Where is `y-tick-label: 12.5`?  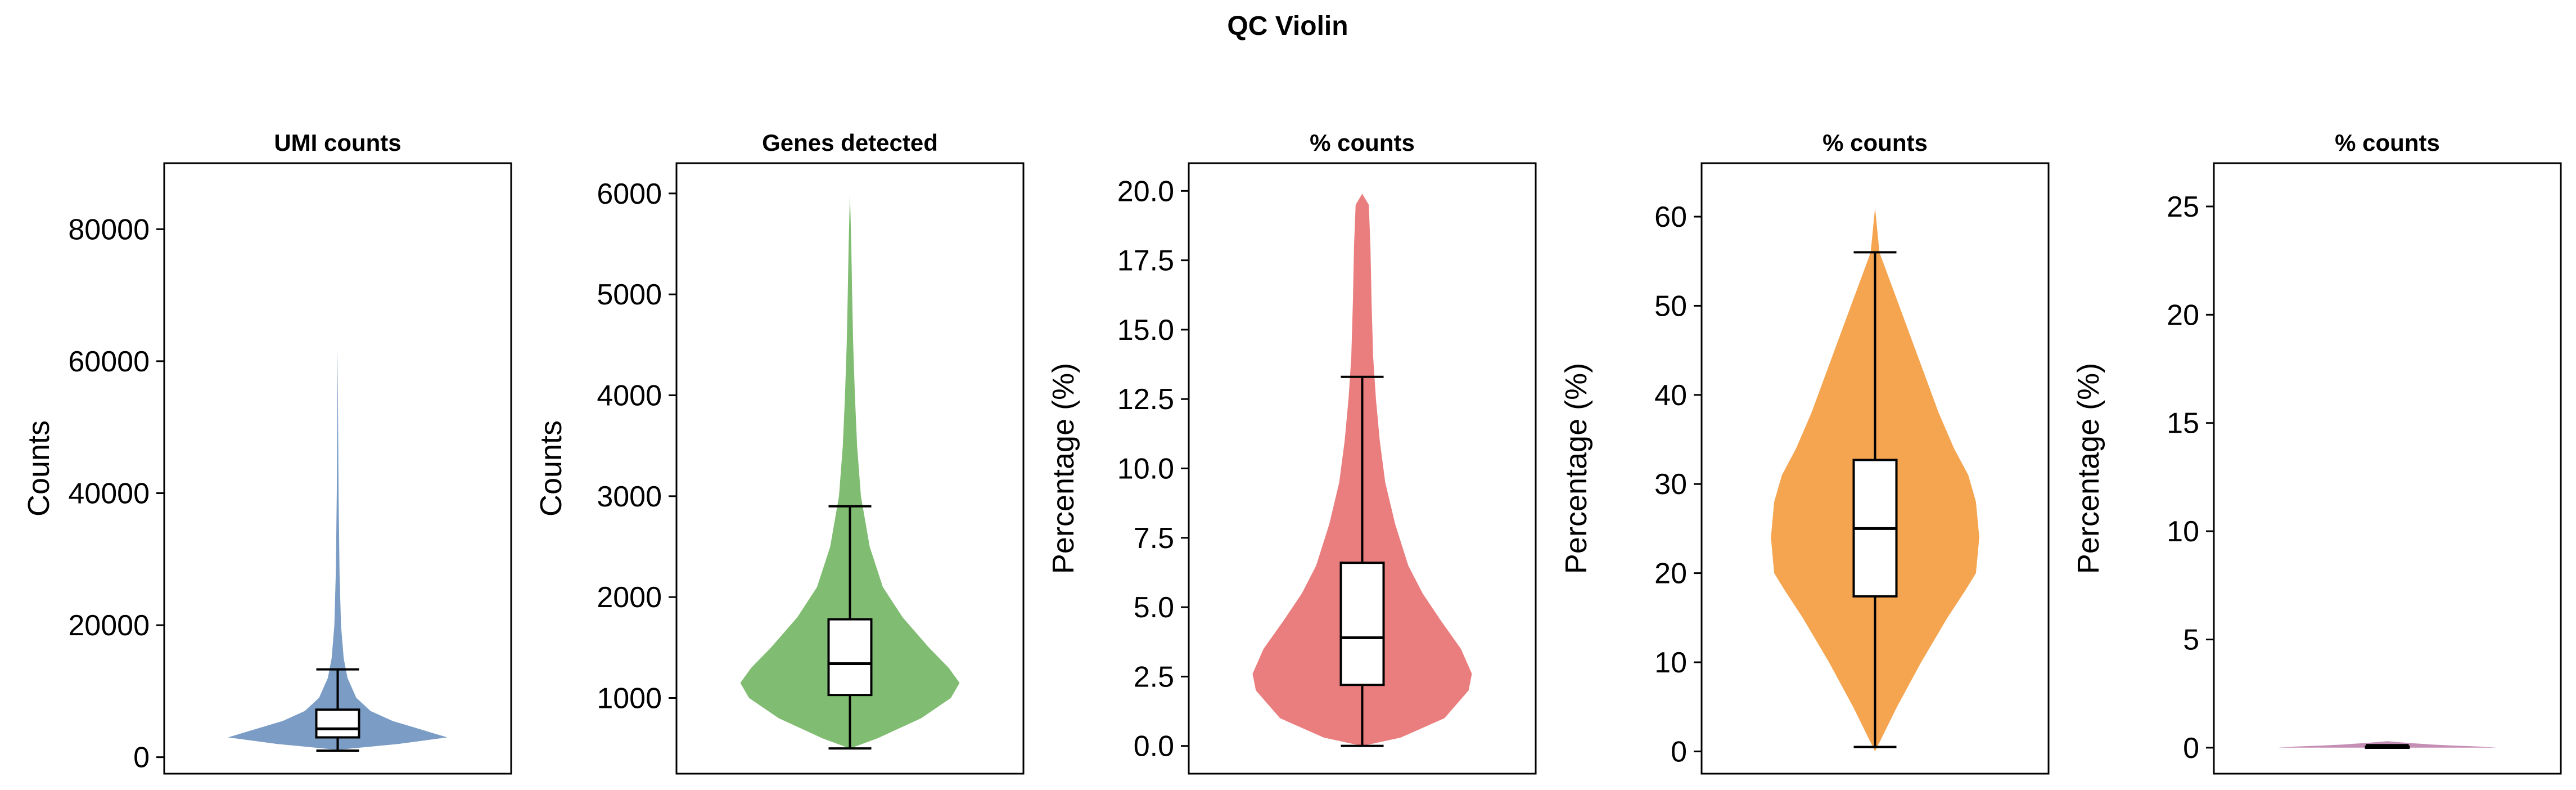
y-tick-label: 12.5 is located at coordinates (1145, 399).